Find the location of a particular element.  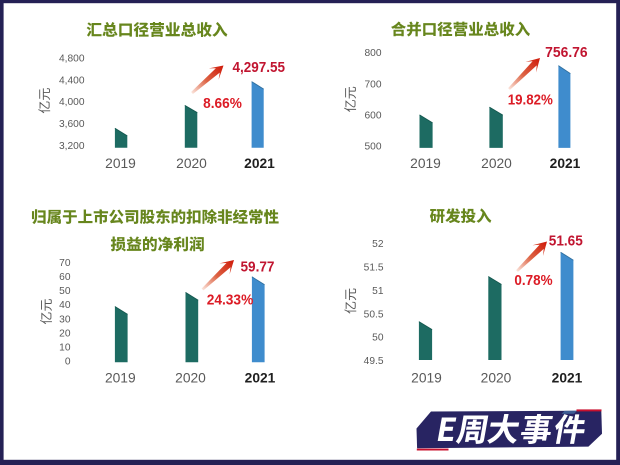

svg-text: 0 is located at coordinates (68, 362).